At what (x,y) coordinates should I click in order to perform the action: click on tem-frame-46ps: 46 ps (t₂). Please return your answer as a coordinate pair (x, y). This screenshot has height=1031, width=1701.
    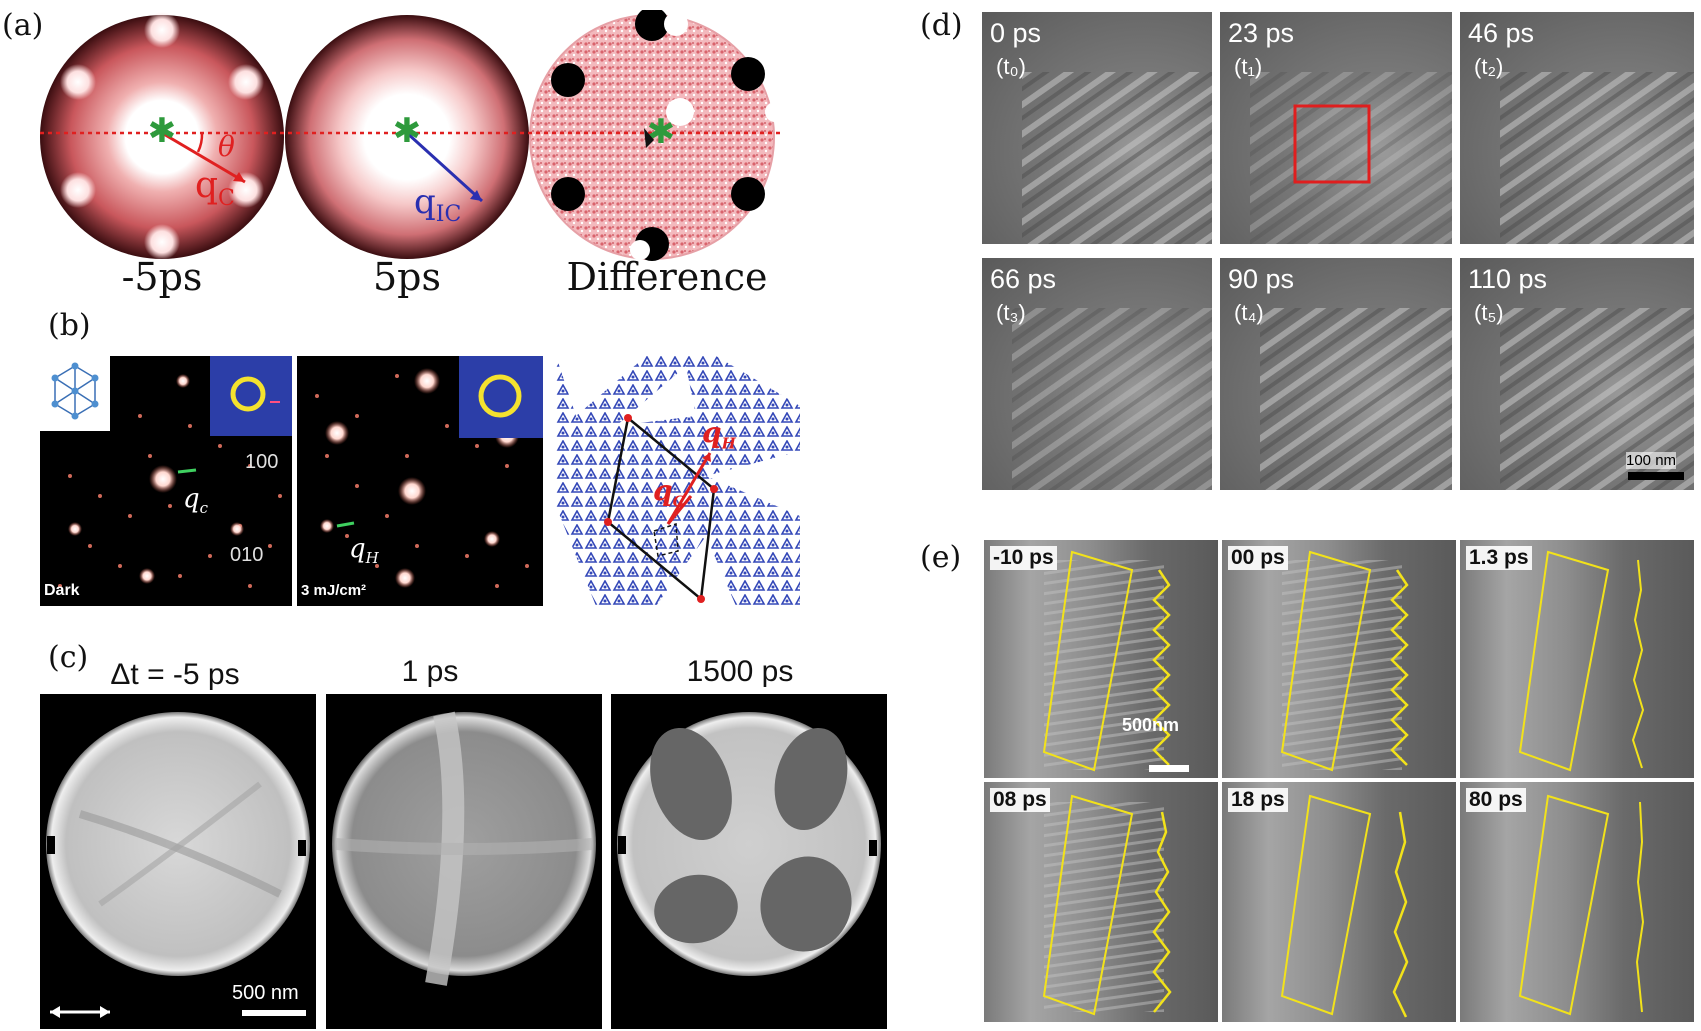
    Looking at the image, I should click on (1577, 128).